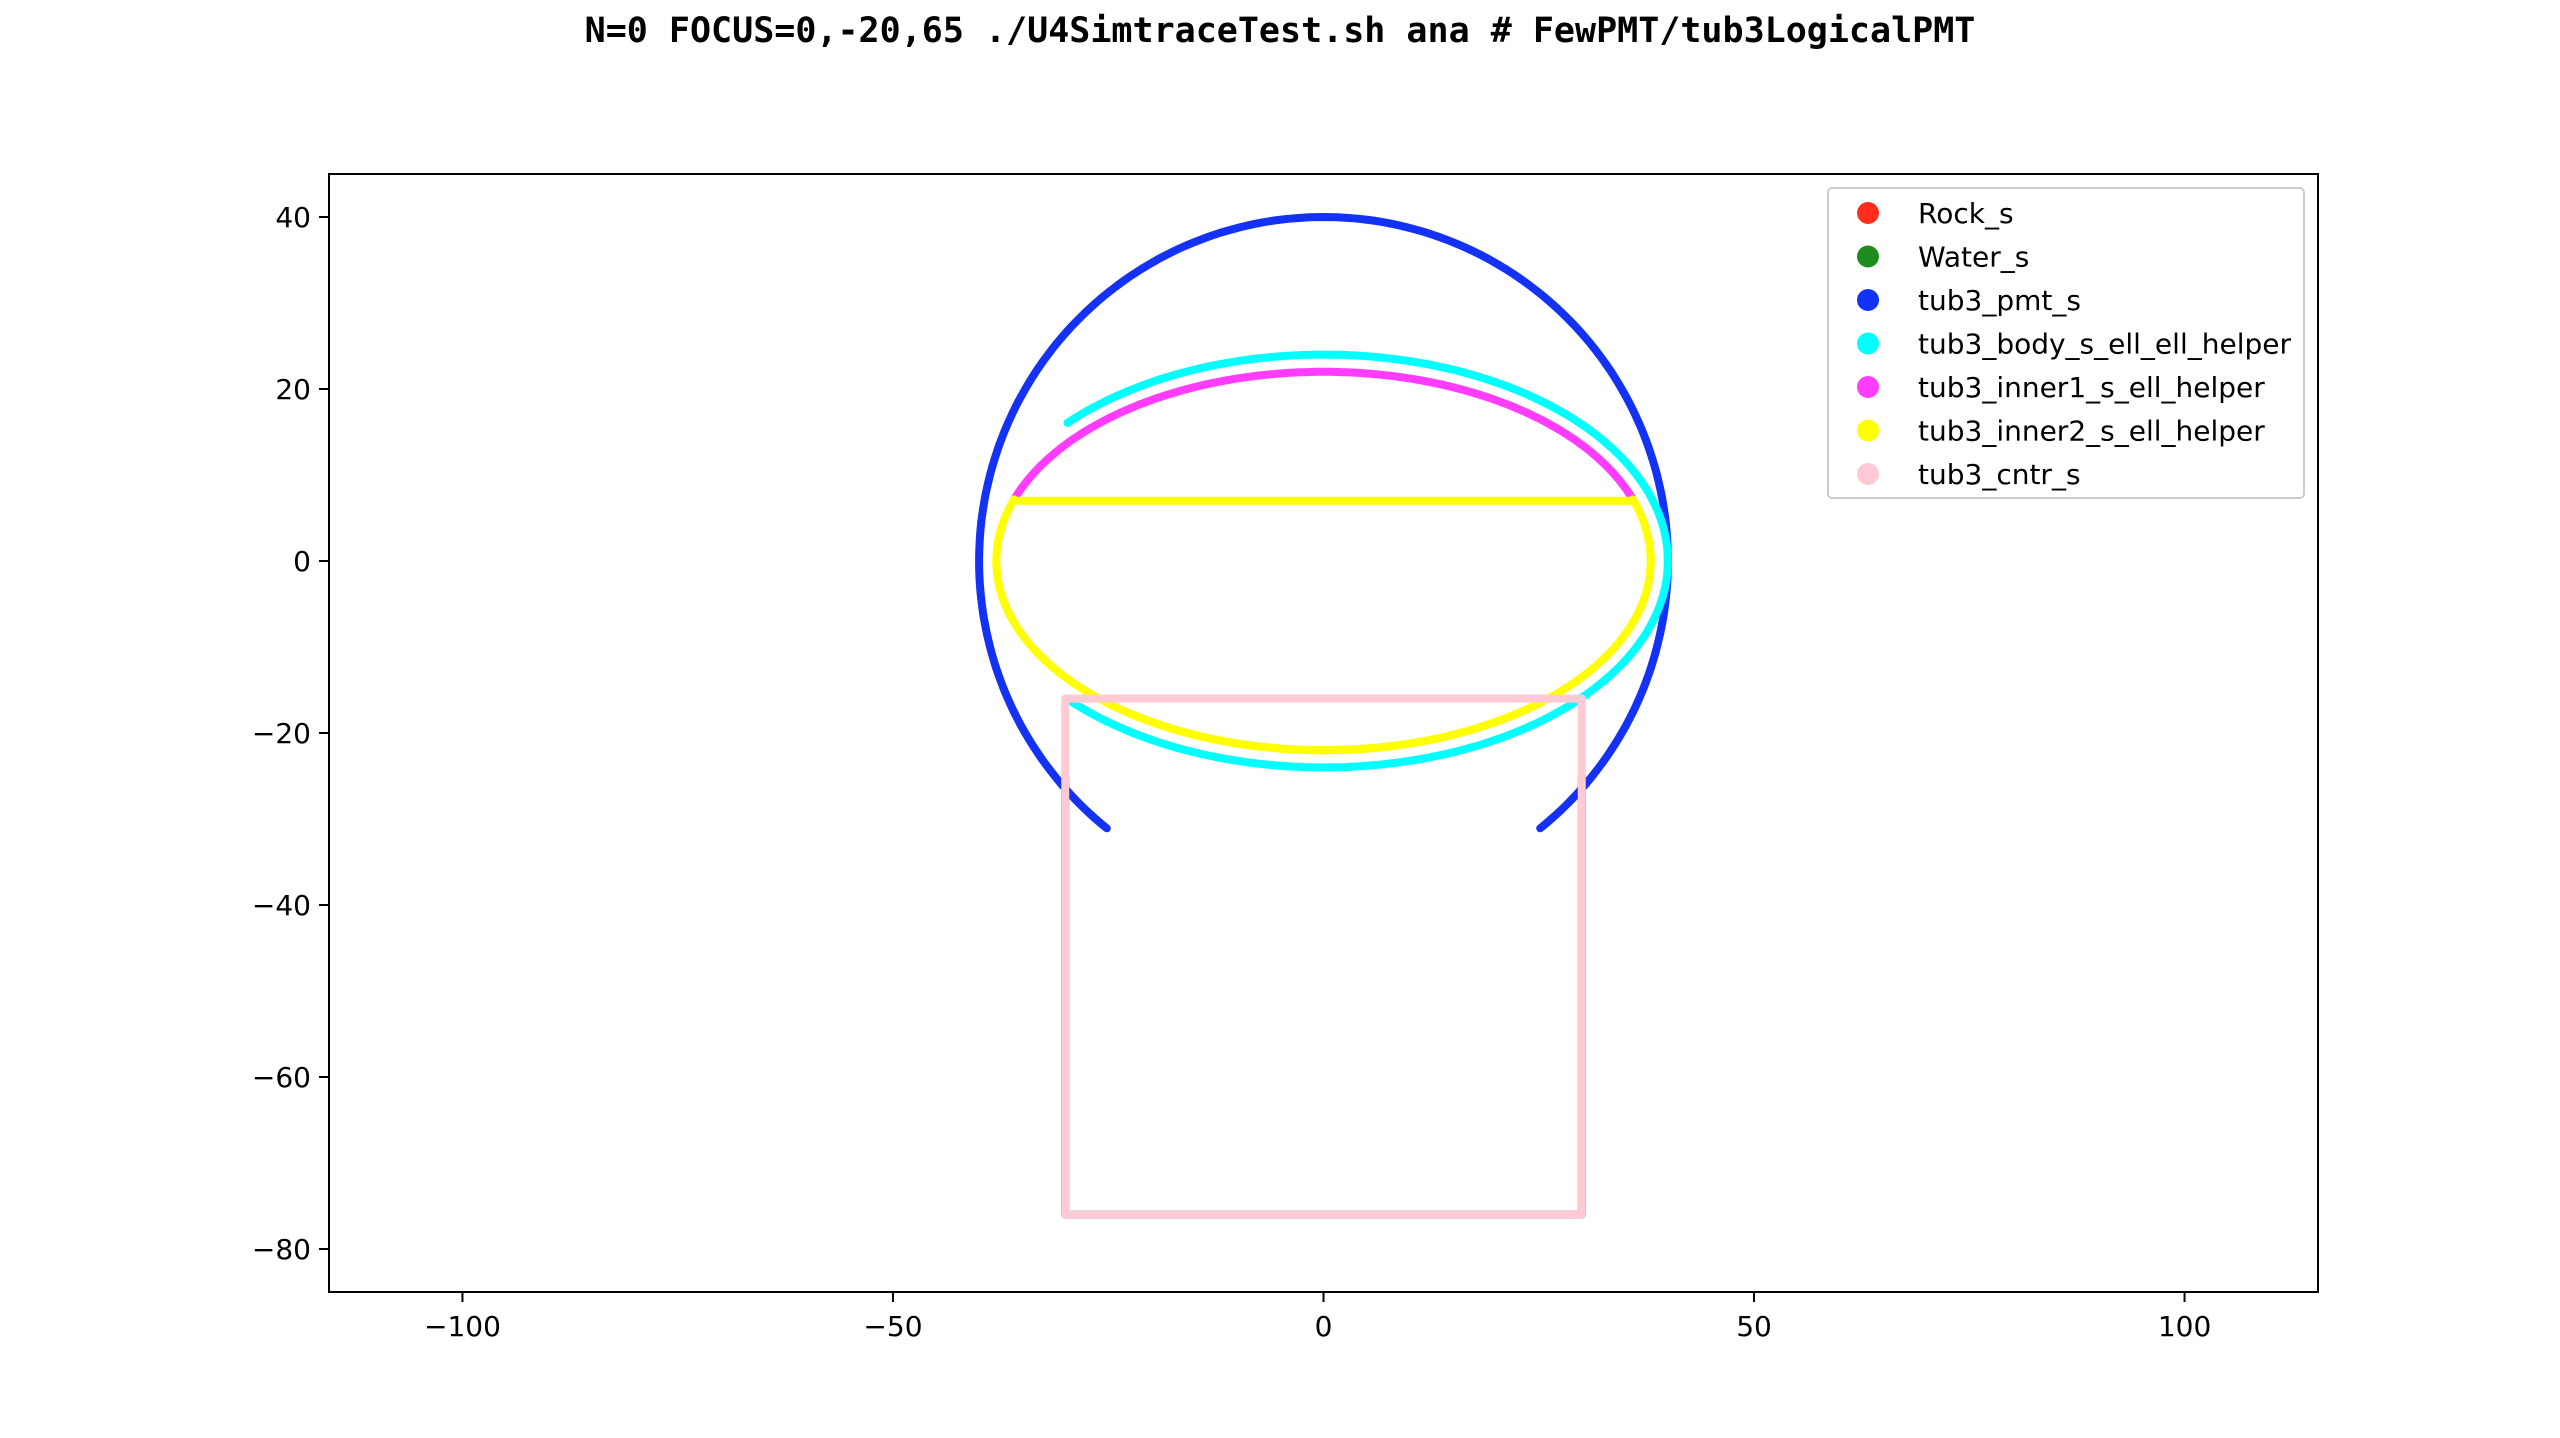 The width and height of the screenshot is (2560, 1438). What do you see at coordinates (2091, 431) in the screenshot?
I see `legend-label-tub3_inner2_s_ell_helper: tub3_inner2_s_ell_helper` at bounding box center [2091, 431].